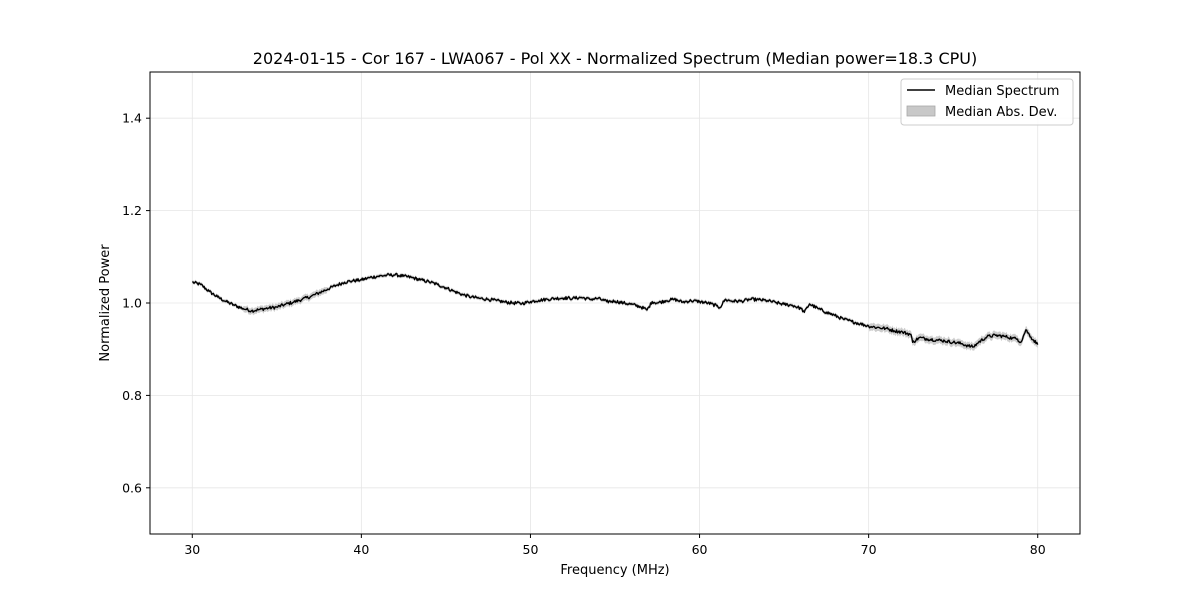 The height and width of the screenshot is (604, 1200). Describe the element at coordinates (700, 549) in the screenshot. I see `x-tick-label: 60` at that location.